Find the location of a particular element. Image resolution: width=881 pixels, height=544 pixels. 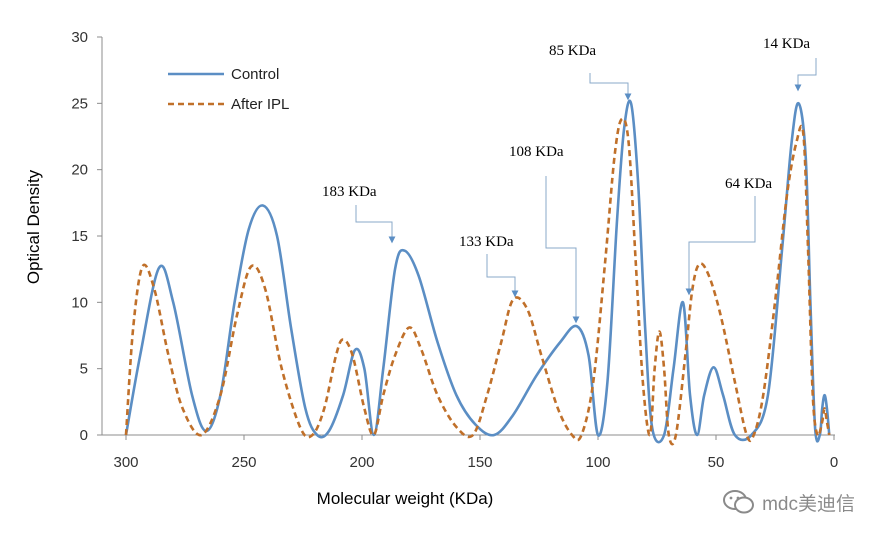

x-tick-label: 200 is located at coordinates (361, 462).